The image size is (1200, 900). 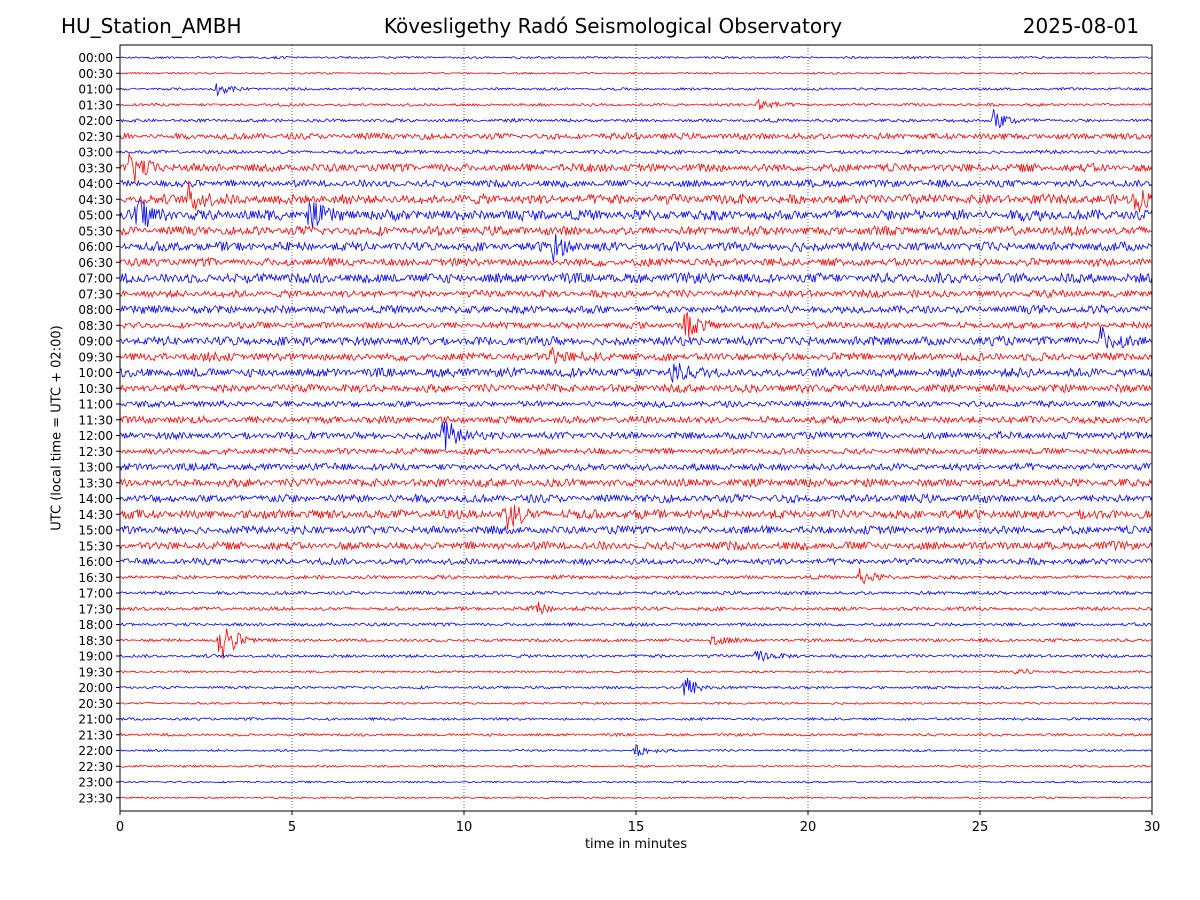 What do you see at coordinates (292, 827) in the screenshot?
I see `x-tick-label-5: 5` at bounding box center [292, 827].